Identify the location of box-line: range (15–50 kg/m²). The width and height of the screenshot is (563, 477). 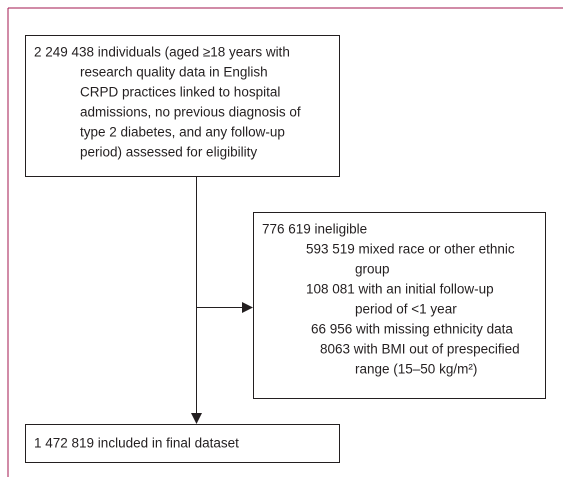
(416, 369).